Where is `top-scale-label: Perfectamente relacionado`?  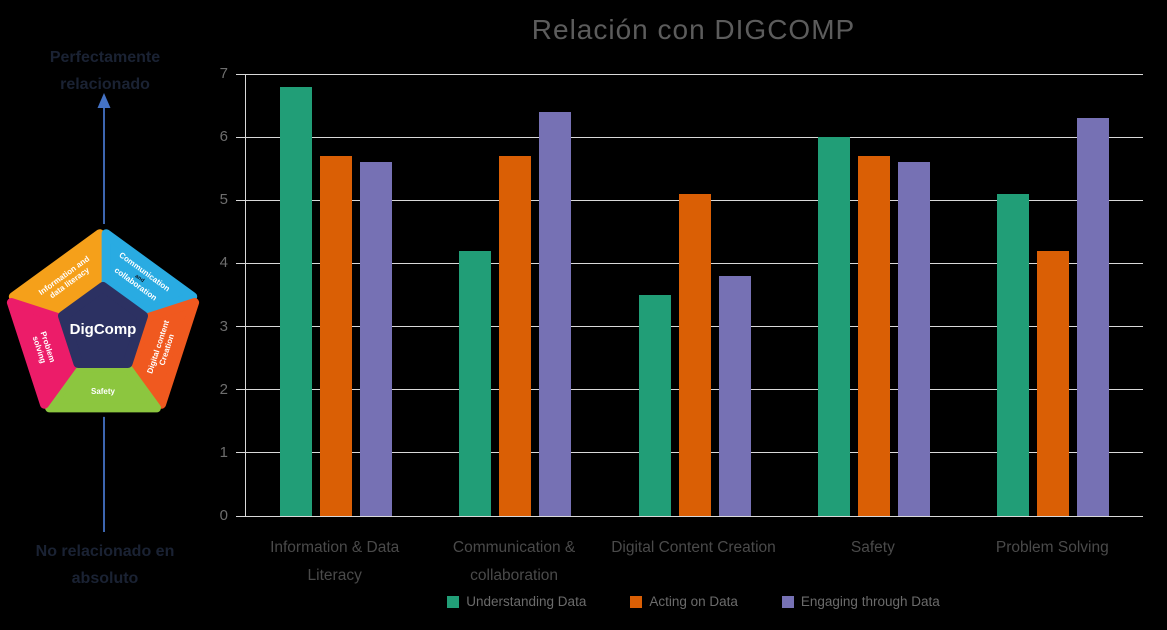
top-scale-label: Perfectamente relacionado is located at coordinates (105, 71).